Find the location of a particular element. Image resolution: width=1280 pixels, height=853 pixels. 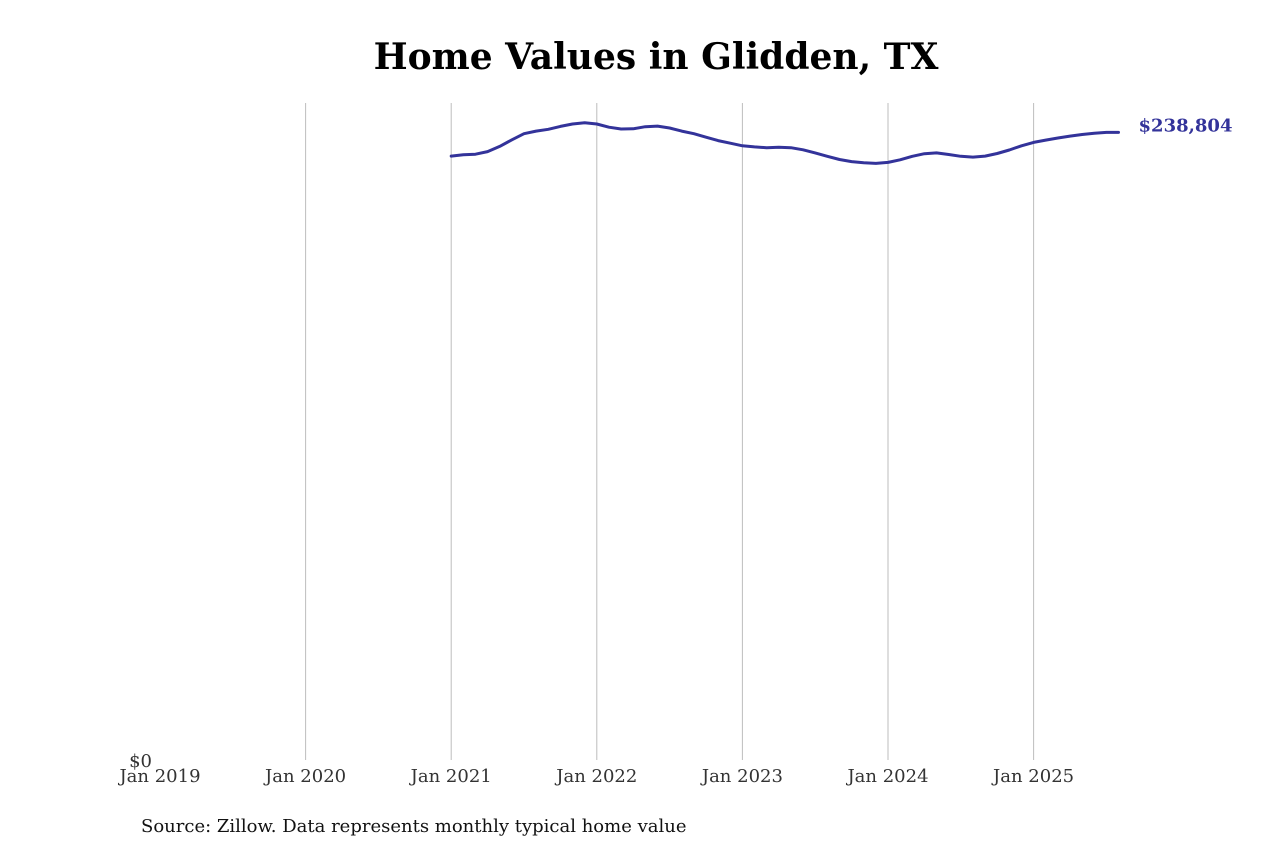

x-tick-label: Jan 2019 is located at coordinates (158, 776).